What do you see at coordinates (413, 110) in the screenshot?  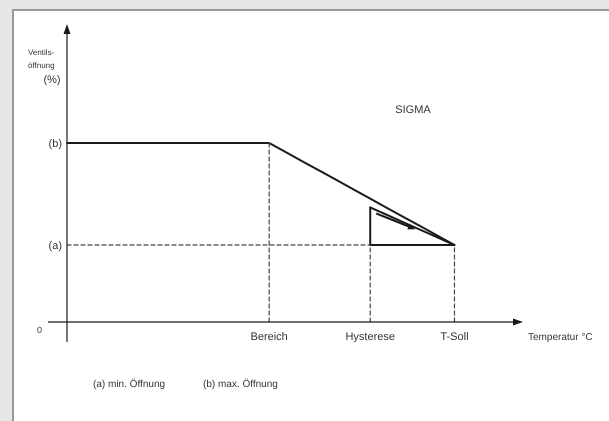 I see `text: SIGMA` at bounding box center [413, 110].